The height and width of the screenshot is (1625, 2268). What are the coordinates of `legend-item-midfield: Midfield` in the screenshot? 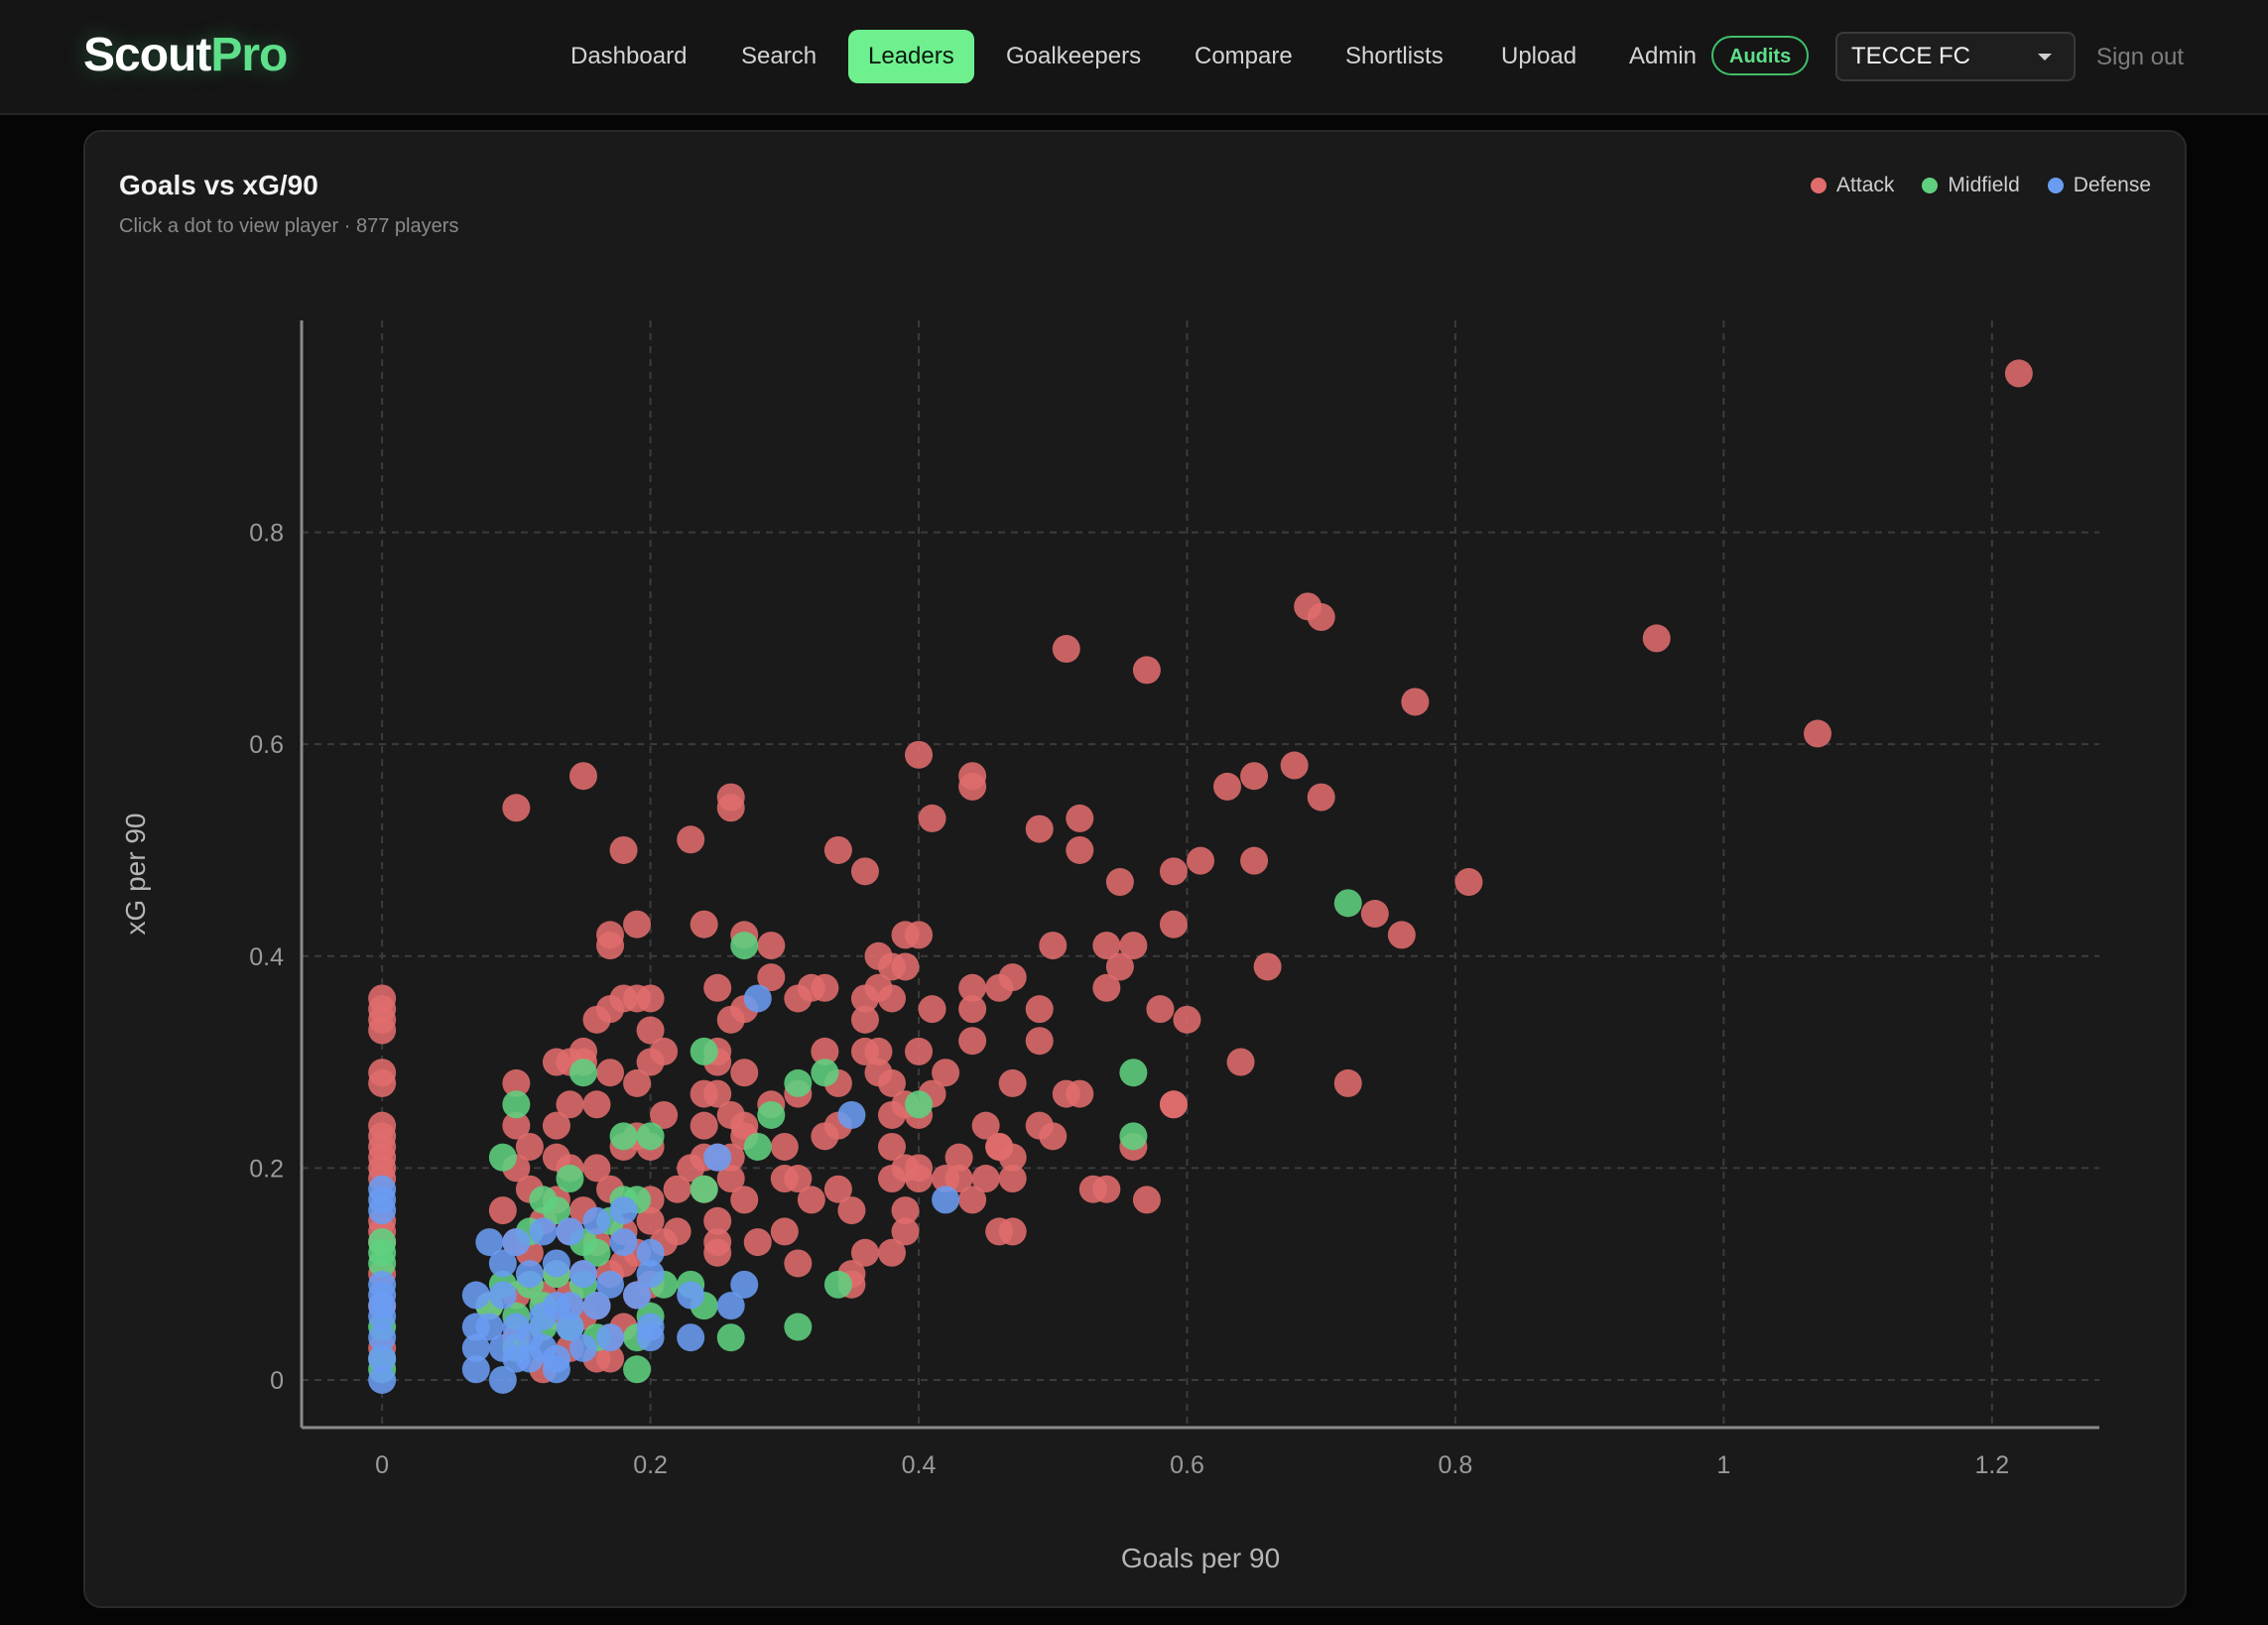 It's located at (1971, 185).